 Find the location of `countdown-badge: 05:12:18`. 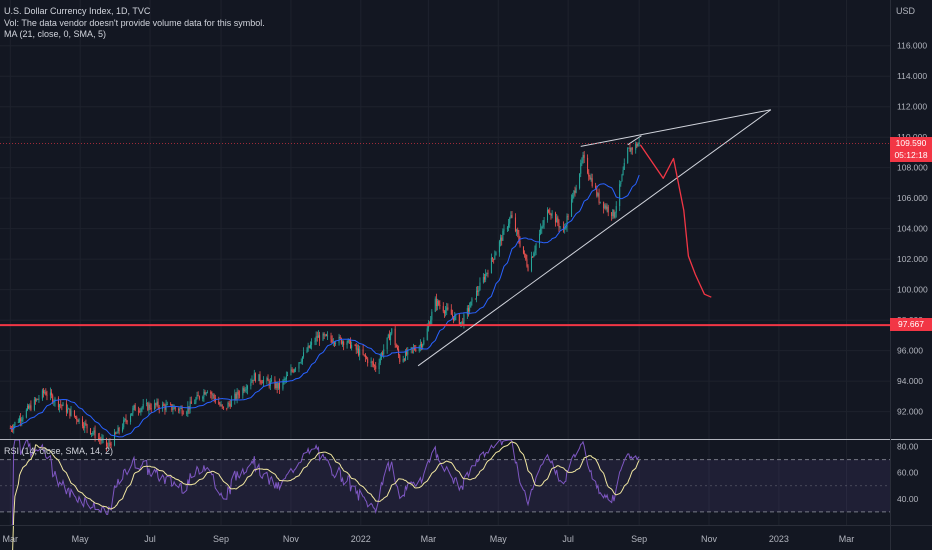

countdown-badge: 05:12:18 is located at coordinates (911, 155).